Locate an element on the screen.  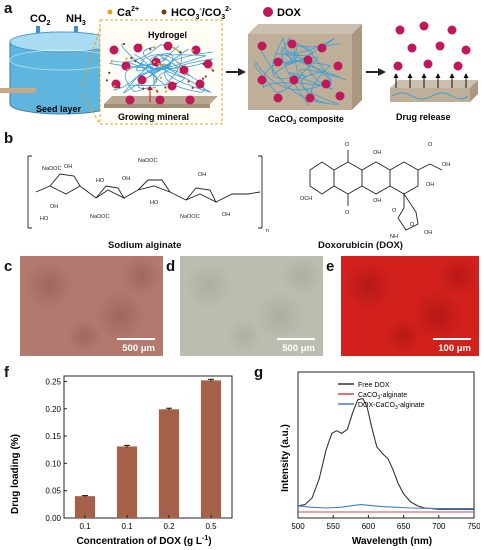
chart-g-legend-label: Free DOX is located at coordinates (374, 385).